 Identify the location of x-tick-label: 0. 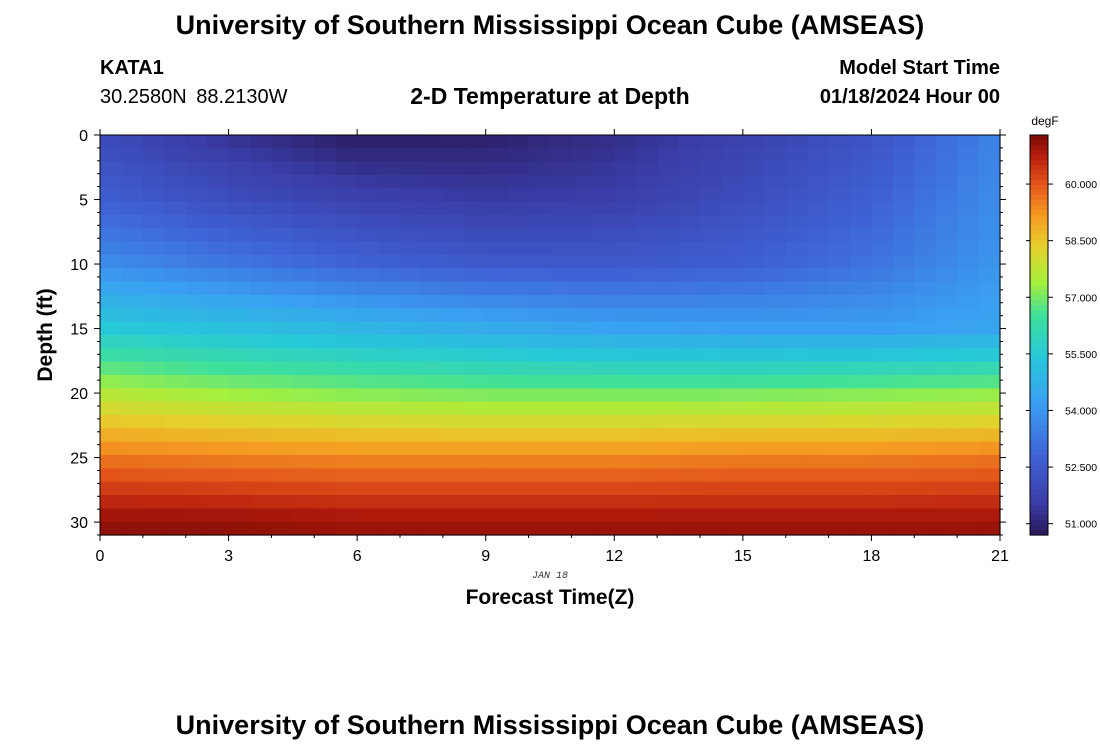
(100, 556).